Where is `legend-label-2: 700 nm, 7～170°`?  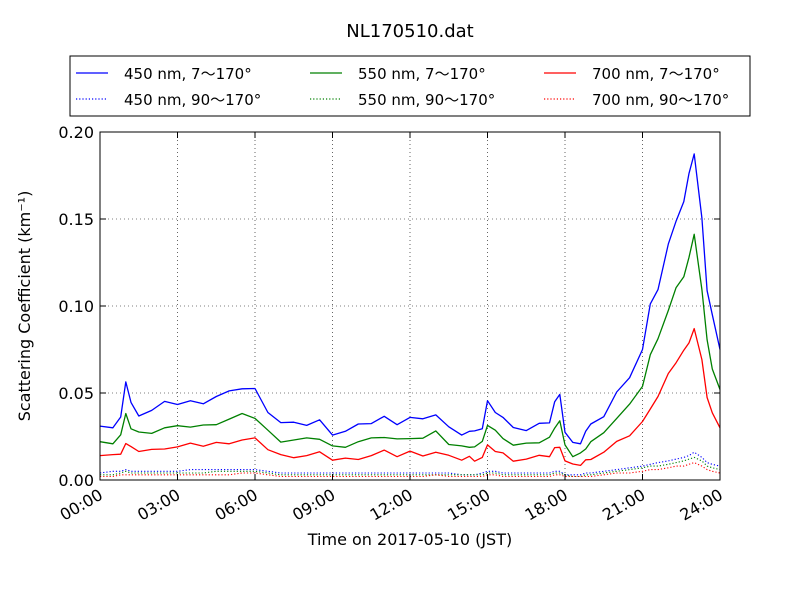 legend-label-2: 700 nm, 7～170° is located at coordinates (656, 74).